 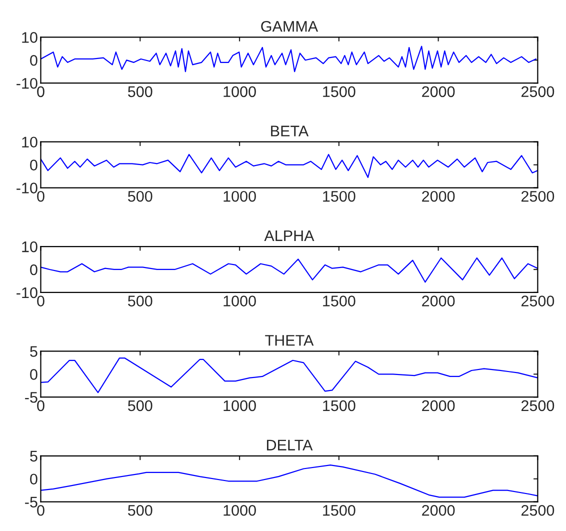 I want to click on chart-title: THETA, so click(x=289, y=340).